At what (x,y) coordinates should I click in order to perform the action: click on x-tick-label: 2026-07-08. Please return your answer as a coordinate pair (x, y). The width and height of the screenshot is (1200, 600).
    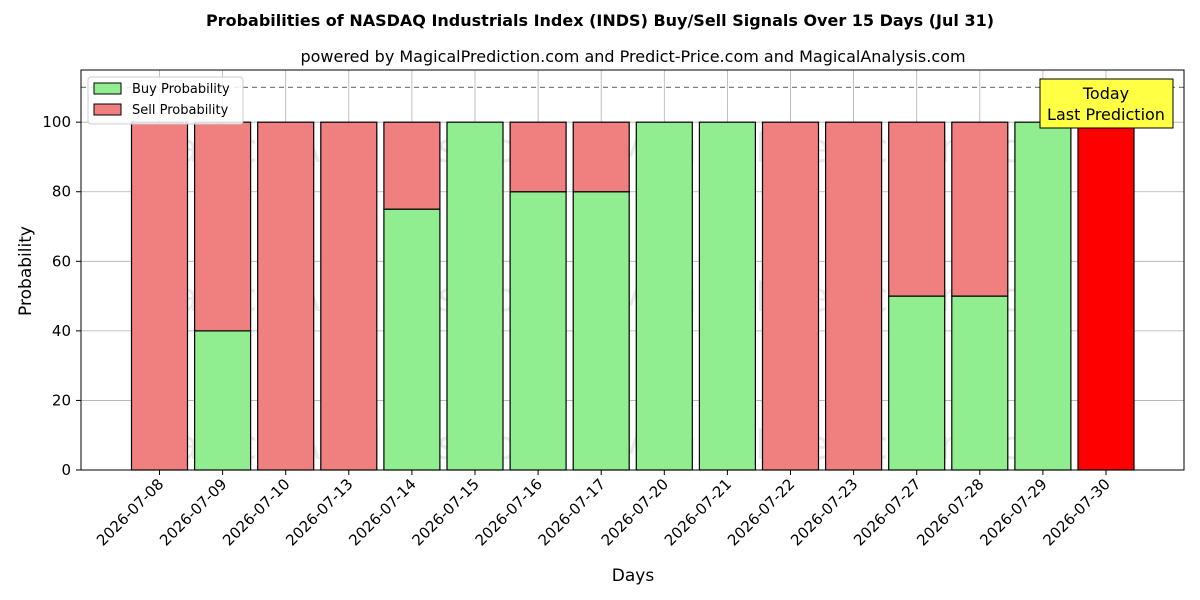
    Looking at the image, I should click on (130, 512).